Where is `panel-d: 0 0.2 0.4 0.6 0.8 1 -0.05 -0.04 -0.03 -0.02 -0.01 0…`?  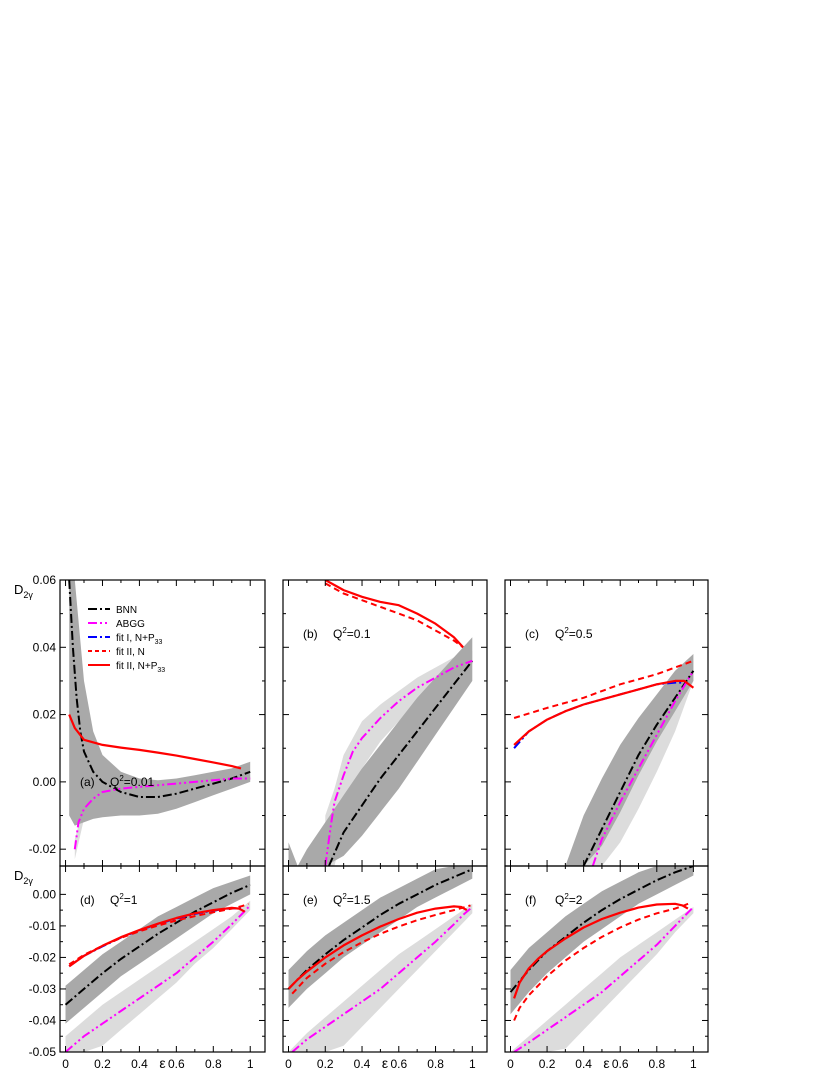
panel-d: 0 0.2 0.4 0.6 0.8 1 -0.05 -0.04 -0.03 -0.02 -0.01 0… is located at coordinates (147, 968).